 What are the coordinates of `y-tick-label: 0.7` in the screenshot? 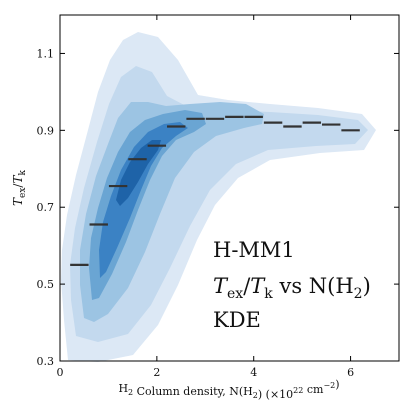 It's located at (46, 207).